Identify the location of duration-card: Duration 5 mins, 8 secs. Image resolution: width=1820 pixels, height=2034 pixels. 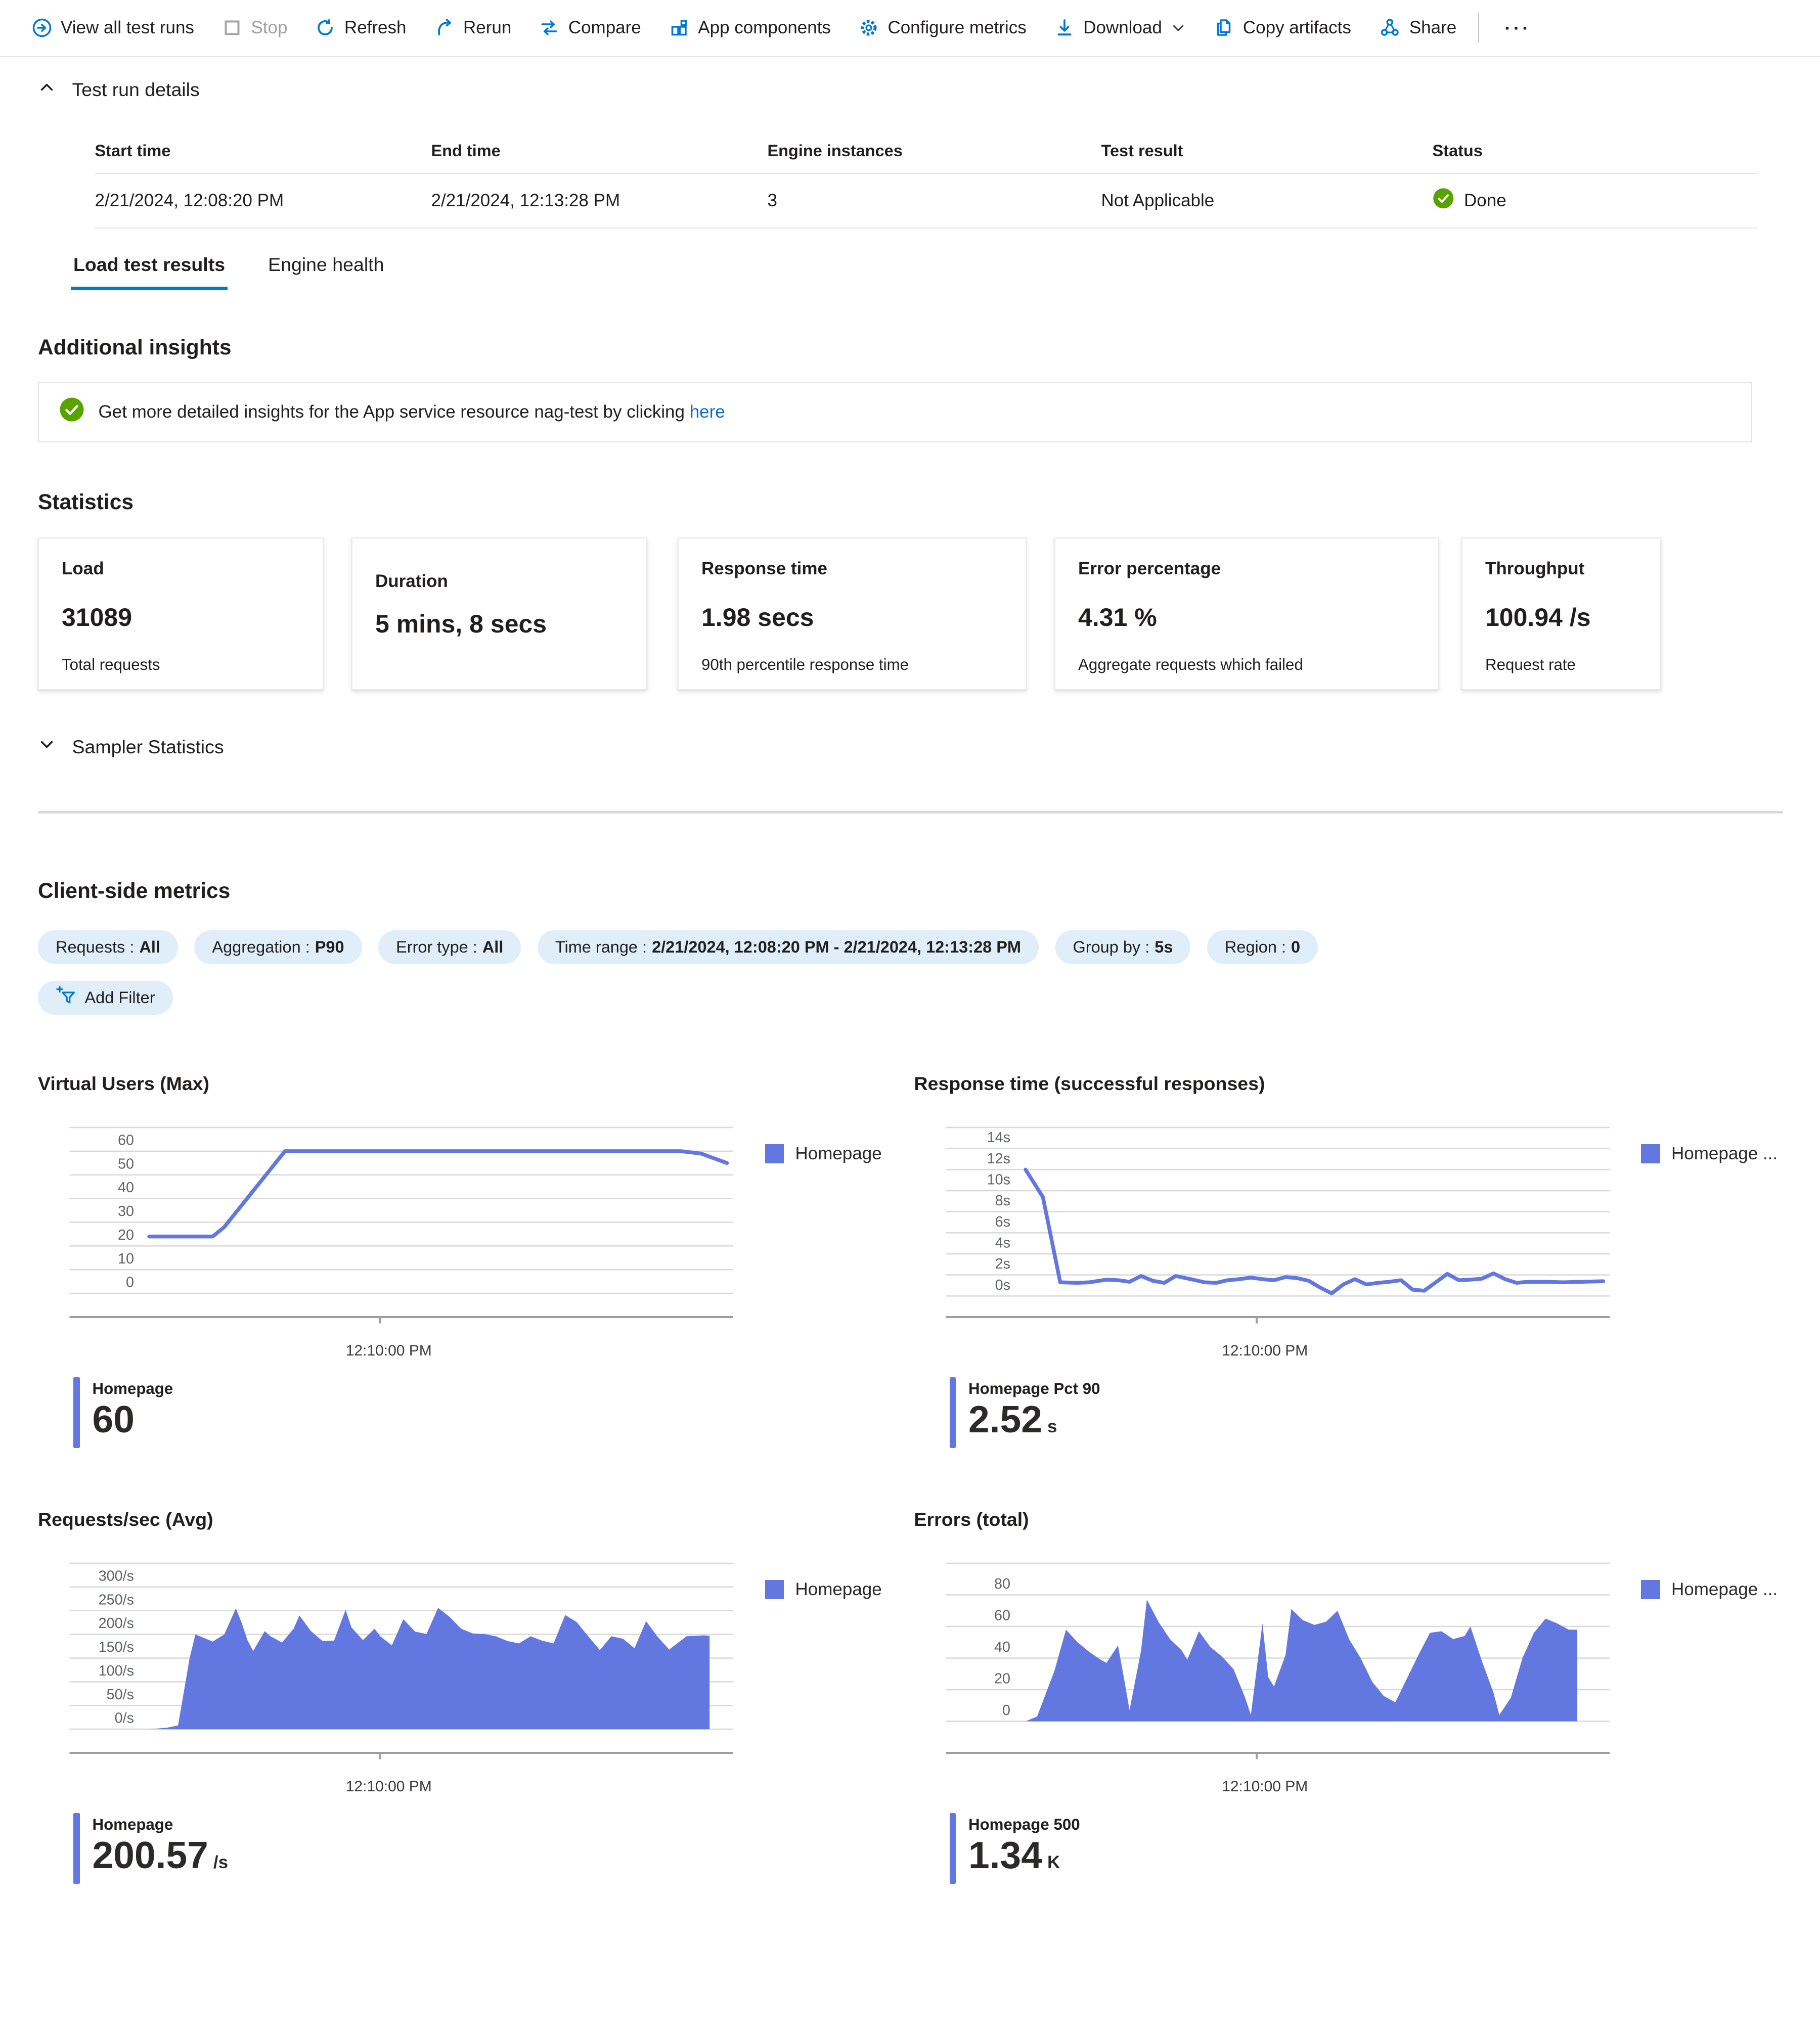
(499, 613).